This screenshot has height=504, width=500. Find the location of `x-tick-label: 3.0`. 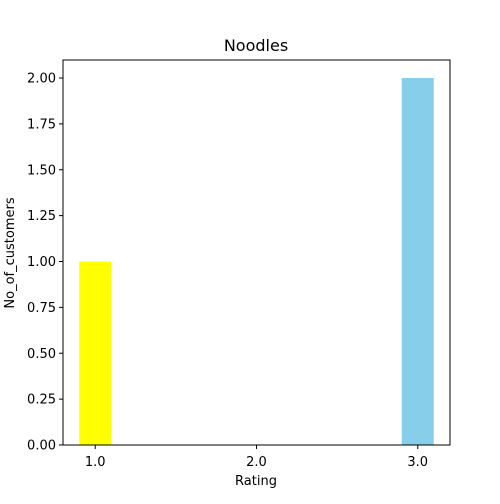

x-tick-label: 3.0 is located at coordinates (417, 462).